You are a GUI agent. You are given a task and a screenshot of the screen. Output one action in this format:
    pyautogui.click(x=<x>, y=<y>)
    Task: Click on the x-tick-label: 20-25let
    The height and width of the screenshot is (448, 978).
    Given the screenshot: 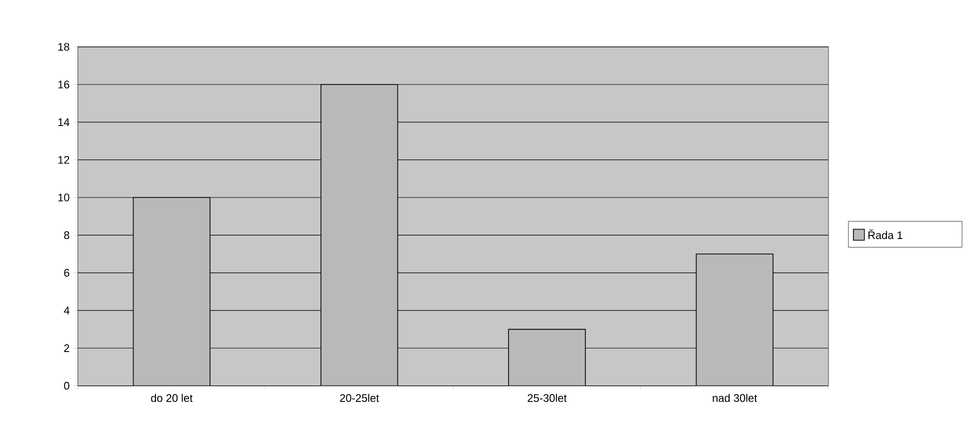 What is the action you would take?
    pyautogui.click(x=360, y=398)
    